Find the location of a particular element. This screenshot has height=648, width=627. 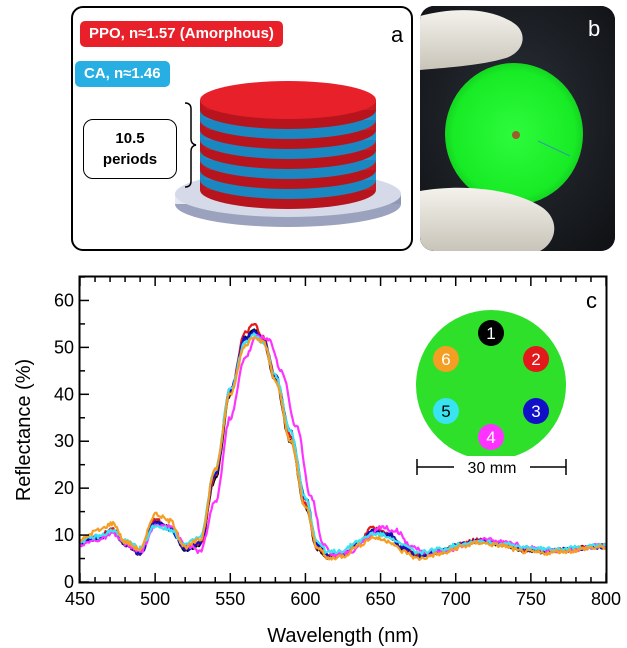

panel-b-label: b is located at coordinates (594, 28).